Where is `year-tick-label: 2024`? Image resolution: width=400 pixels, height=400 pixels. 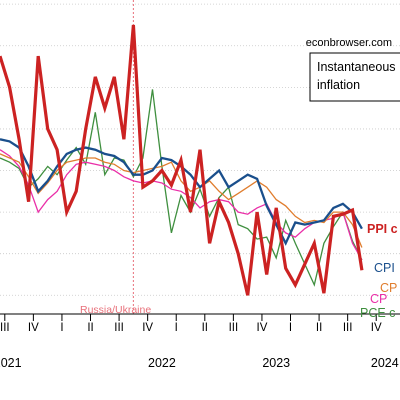 year-tick-label: 2024 is located at coordinates (385, 363).